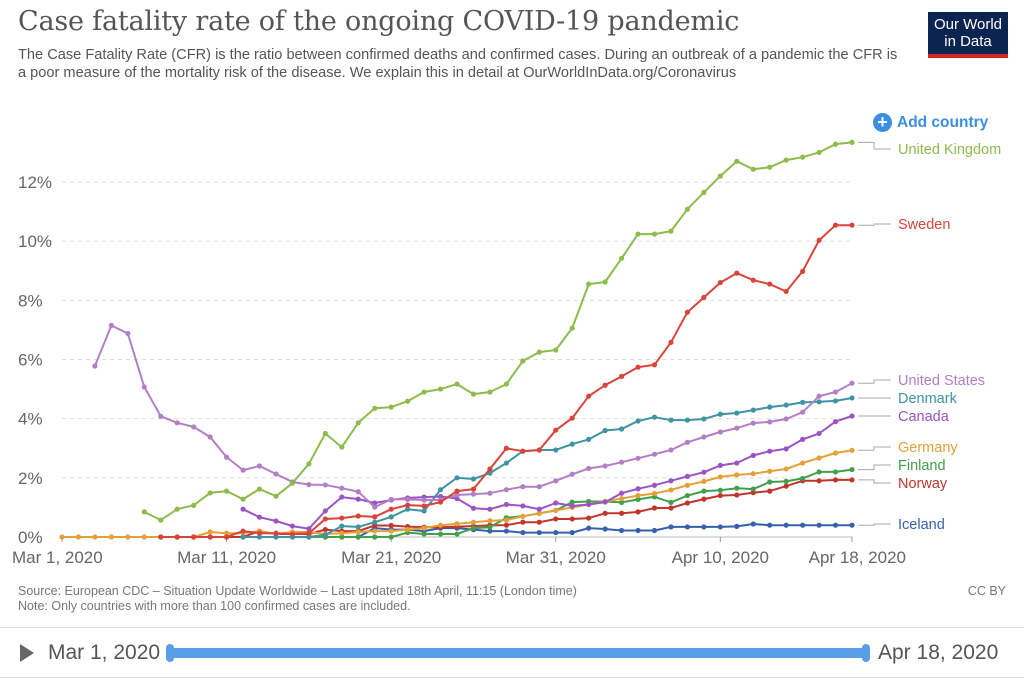  What do you see at coordinates (968, 24) in the screenshot?
I see `logo-line-1: Our World` at bounding box center [968, 24].